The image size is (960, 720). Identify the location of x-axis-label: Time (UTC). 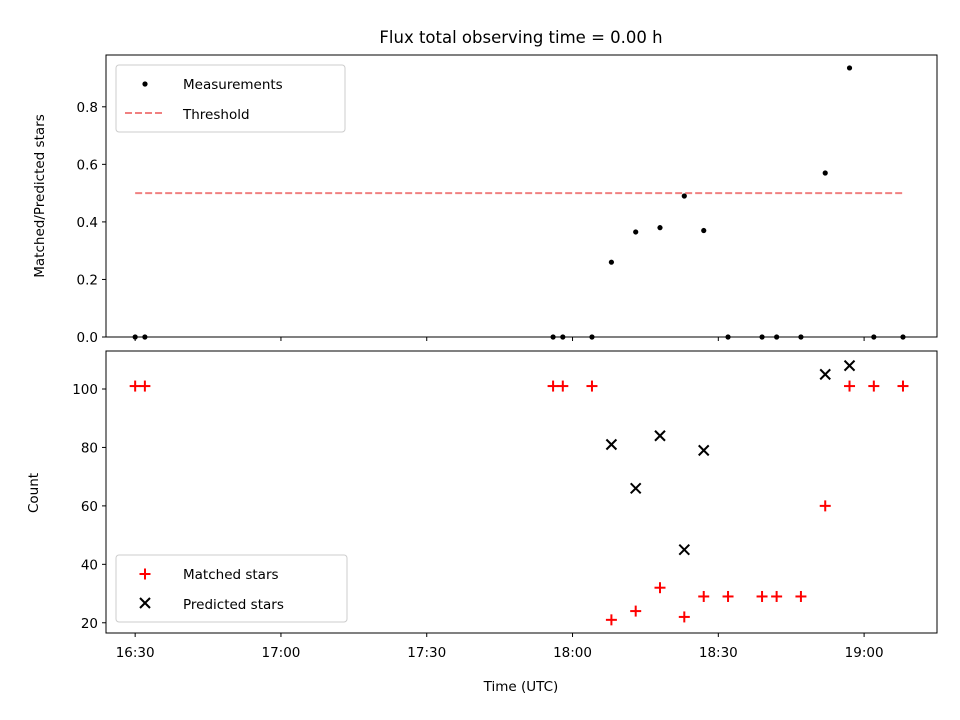
(521, 687).